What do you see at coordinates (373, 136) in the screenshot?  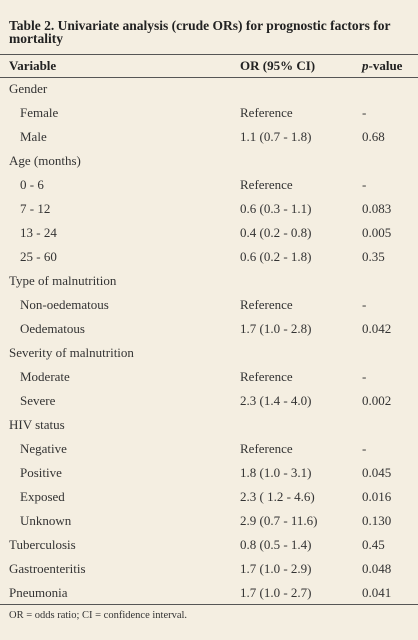 I see `p-cell: 0.68` at bounding box center [373, 136].